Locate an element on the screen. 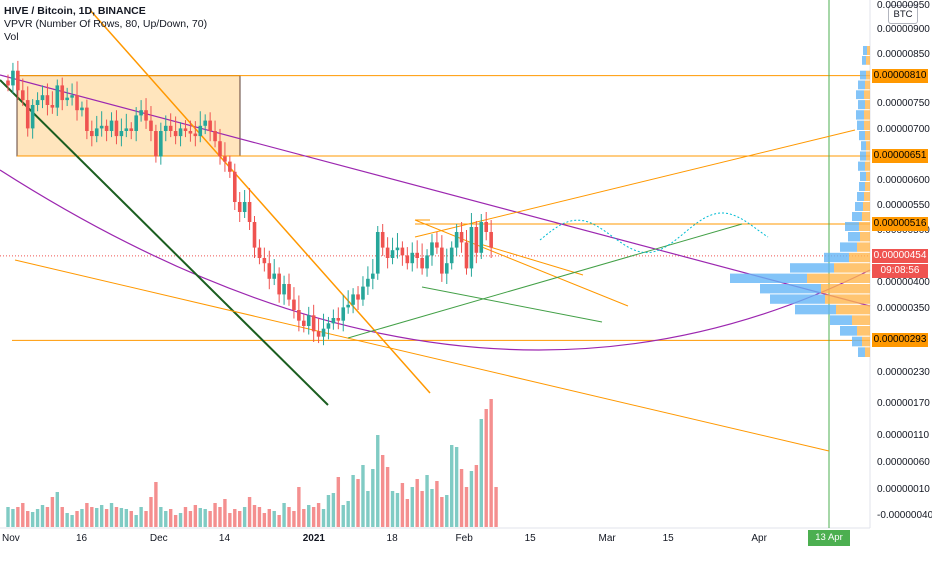  price-tick-label: 0.00000700 is located at coordinates (903, 129).